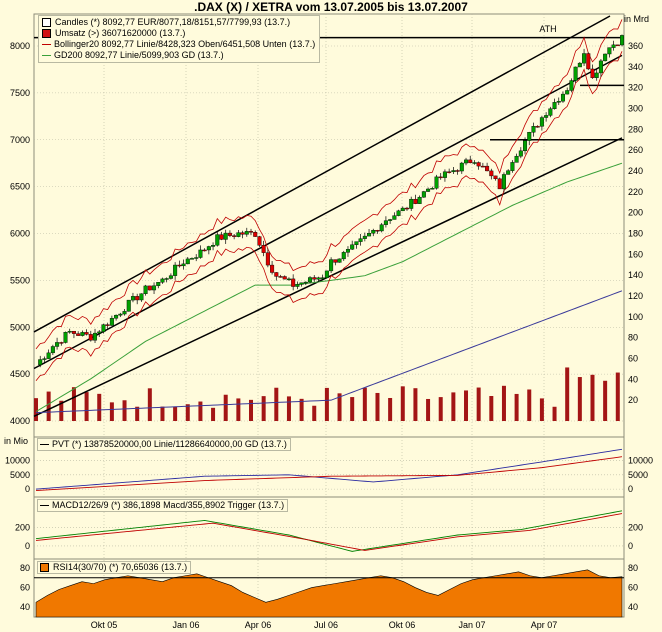  Describe the element at coordinates (636, 19) in the screenshot. I see `volume-unit-label: in Mrd` at that location.